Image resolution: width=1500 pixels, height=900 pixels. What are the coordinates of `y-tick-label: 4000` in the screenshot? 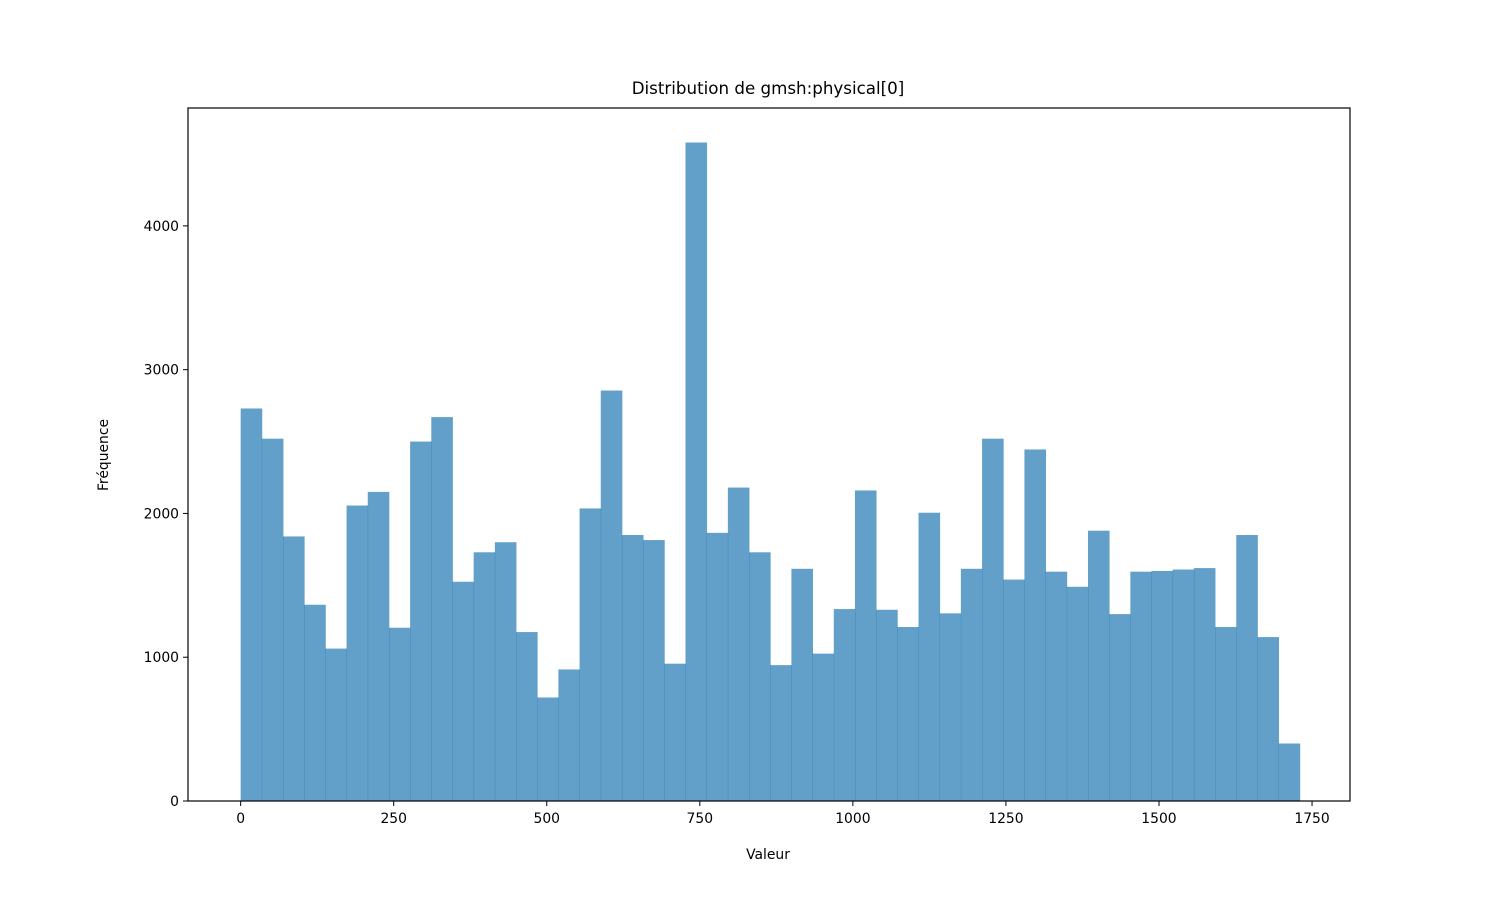 It's located at (161, 227).